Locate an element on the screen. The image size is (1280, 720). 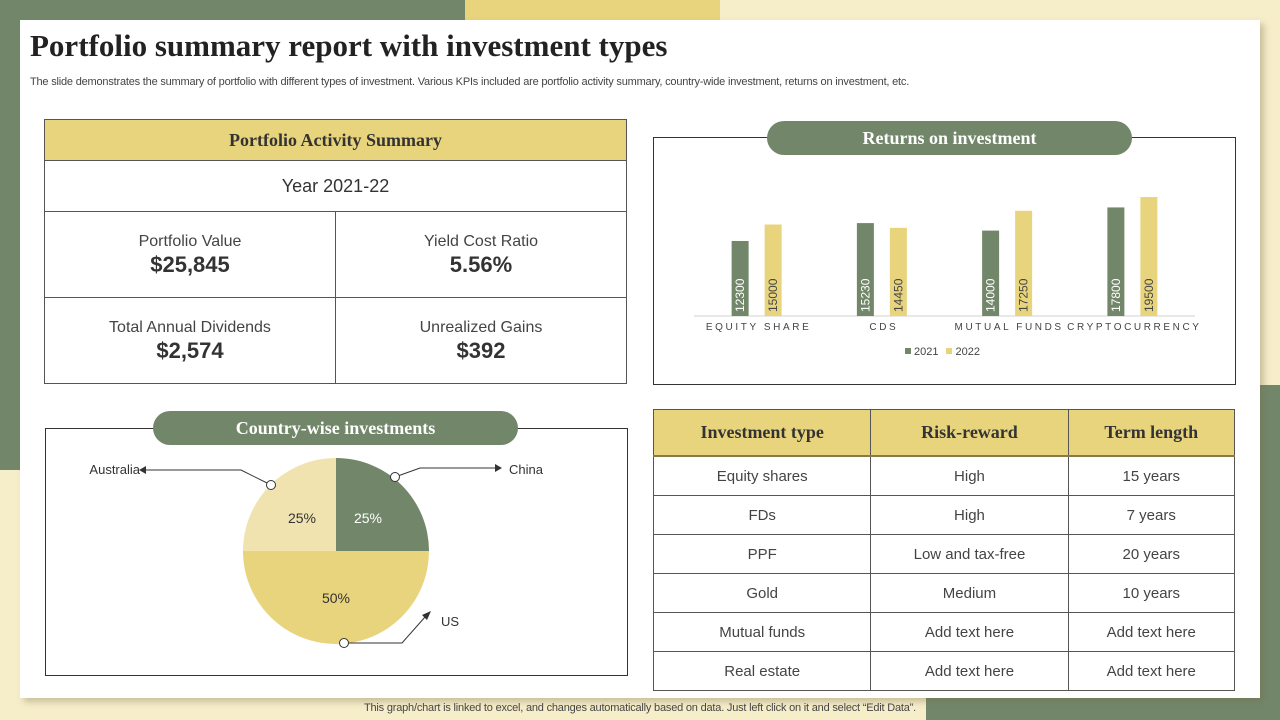
legend-swatch-2021 is located at coordinates (908, 351).